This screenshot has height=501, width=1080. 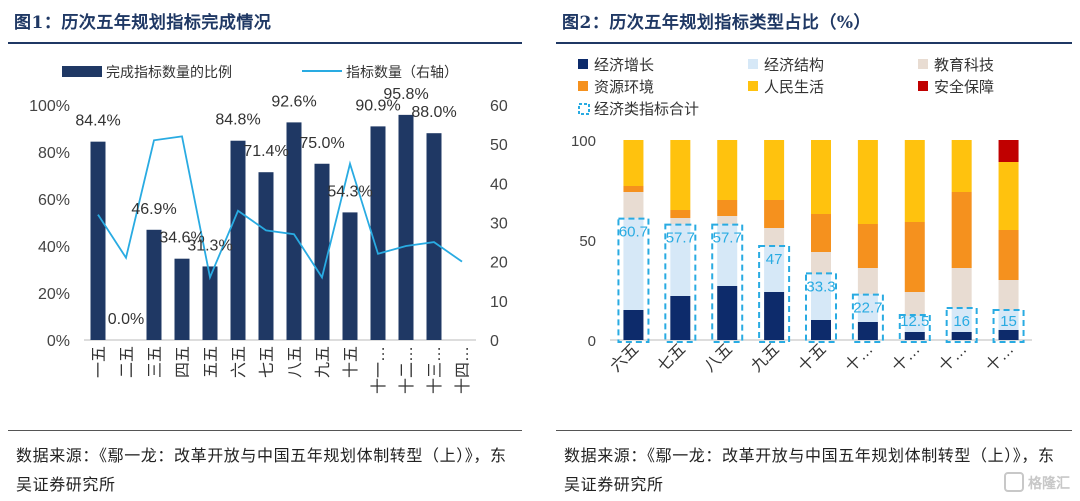 I want to click on legend-label: 人民生活, so click(x=794, y=87).